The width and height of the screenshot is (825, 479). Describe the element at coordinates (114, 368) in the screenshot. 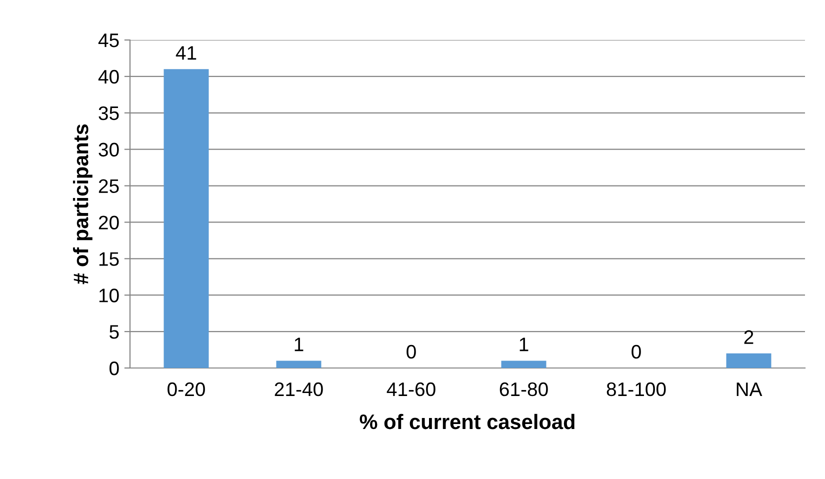

I see `y-tick-label: 0` at that location.